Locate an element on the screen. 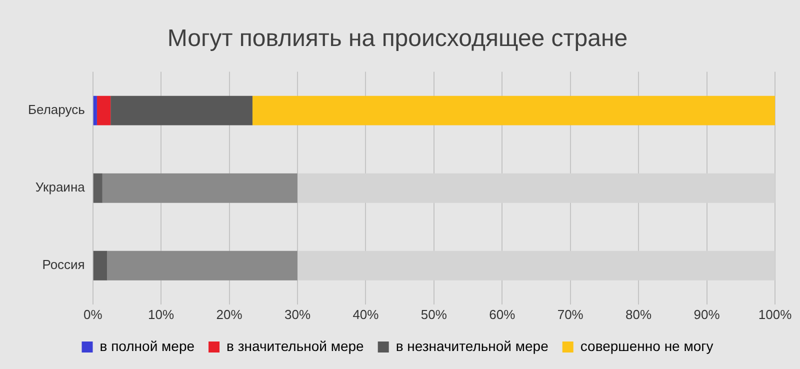  x-tick-label: 80% is located at coordinates (639, 314).